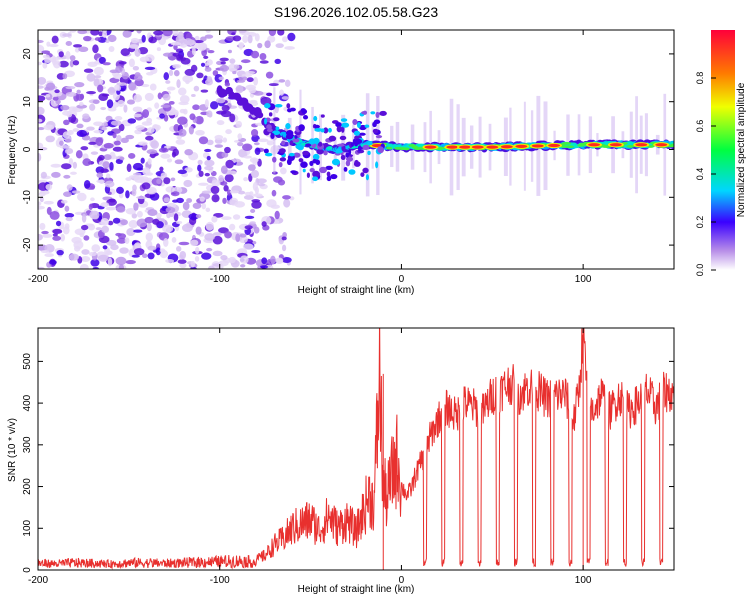 The width and height of the screenshot is (750, 600). I want to click on spectrogram-y-tick-label: -20, so click(27, 244).